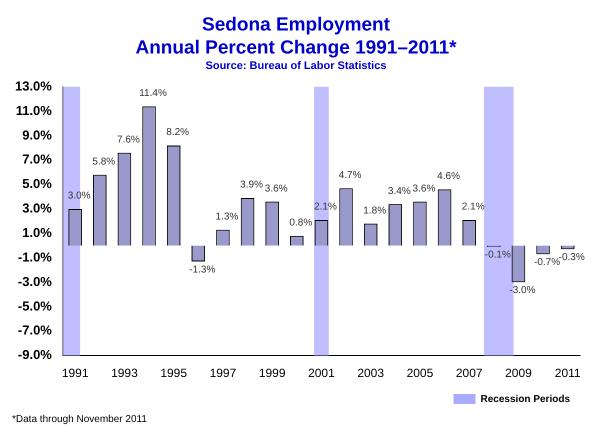 The width and height of the screenshot is (600, 444). What do you see at coordinates (272, 373) in the screenshot?
I see `x-tick-label: 1999` at bounding box center [272, 373].